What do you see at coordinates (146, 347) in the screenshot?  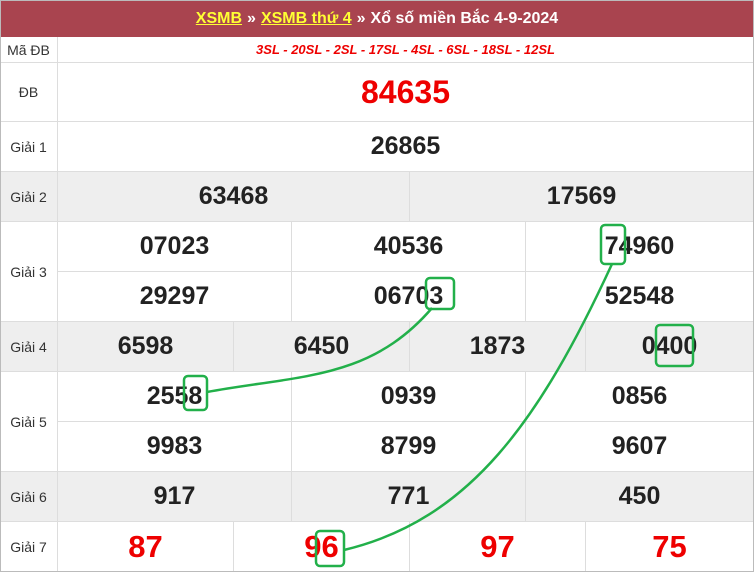 I see `prize-4: 6598` at bounding box center [146, 347].